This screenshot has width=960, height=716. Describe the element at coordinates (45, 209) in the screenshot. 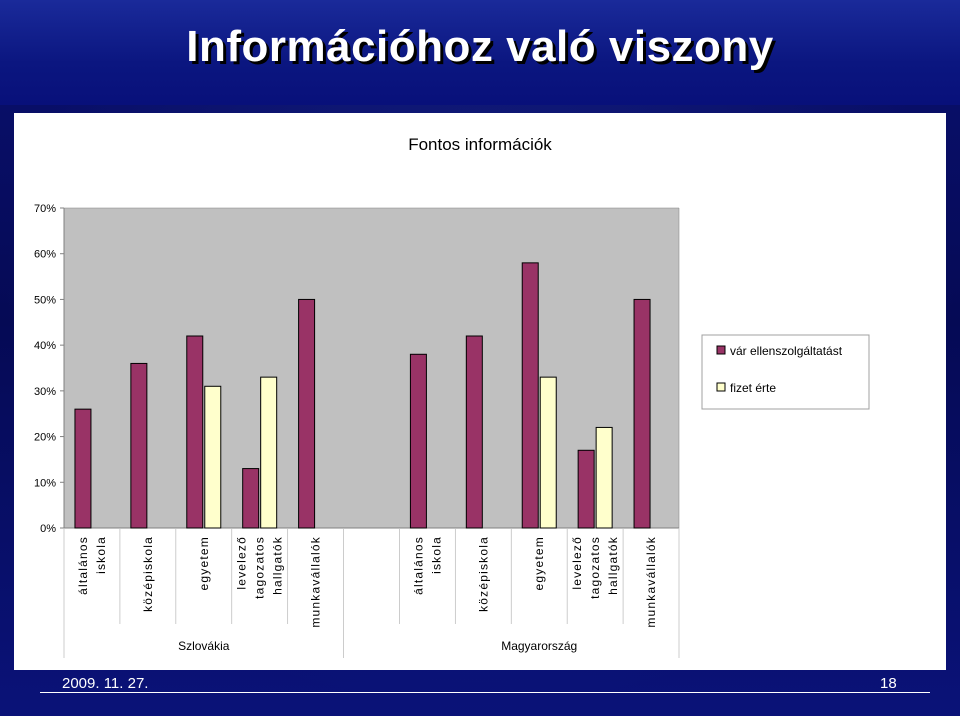

I see `y-tick-label: 70%` at that location.